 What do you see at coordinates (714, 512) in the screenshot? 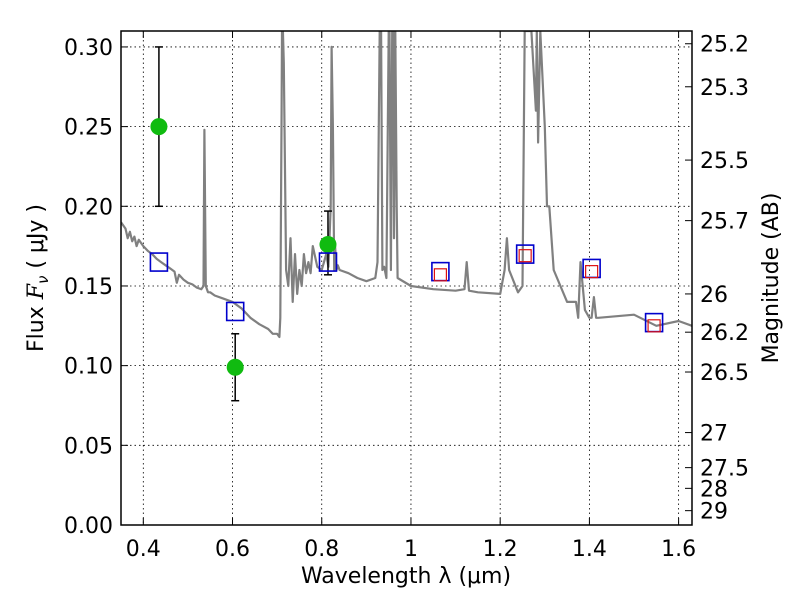
I see `y2-tick-label: 29` at bounding box center [714, 512].